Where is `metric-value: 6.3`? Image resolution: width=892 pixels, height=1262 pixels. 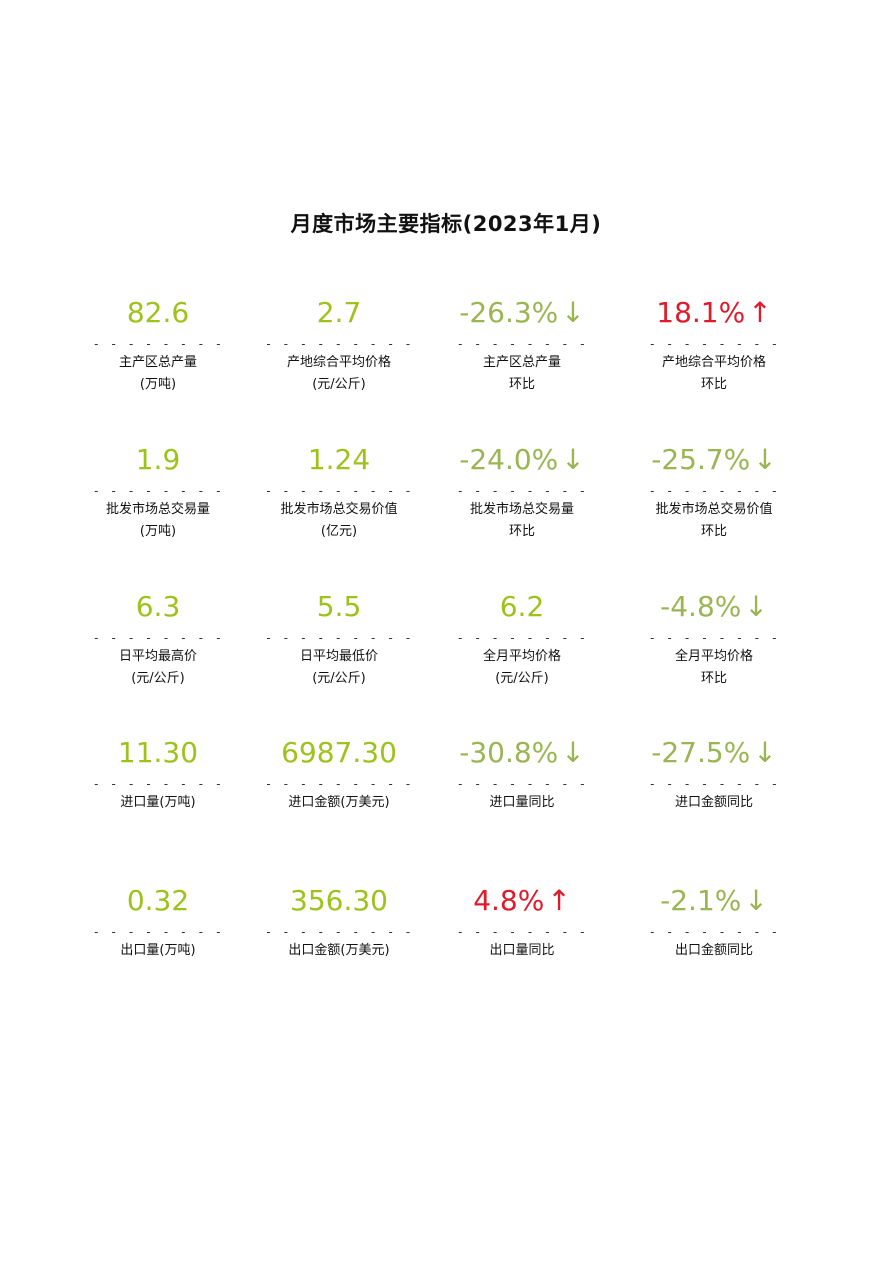
metric-value: 6.3 is located at coordinates (158, 606).